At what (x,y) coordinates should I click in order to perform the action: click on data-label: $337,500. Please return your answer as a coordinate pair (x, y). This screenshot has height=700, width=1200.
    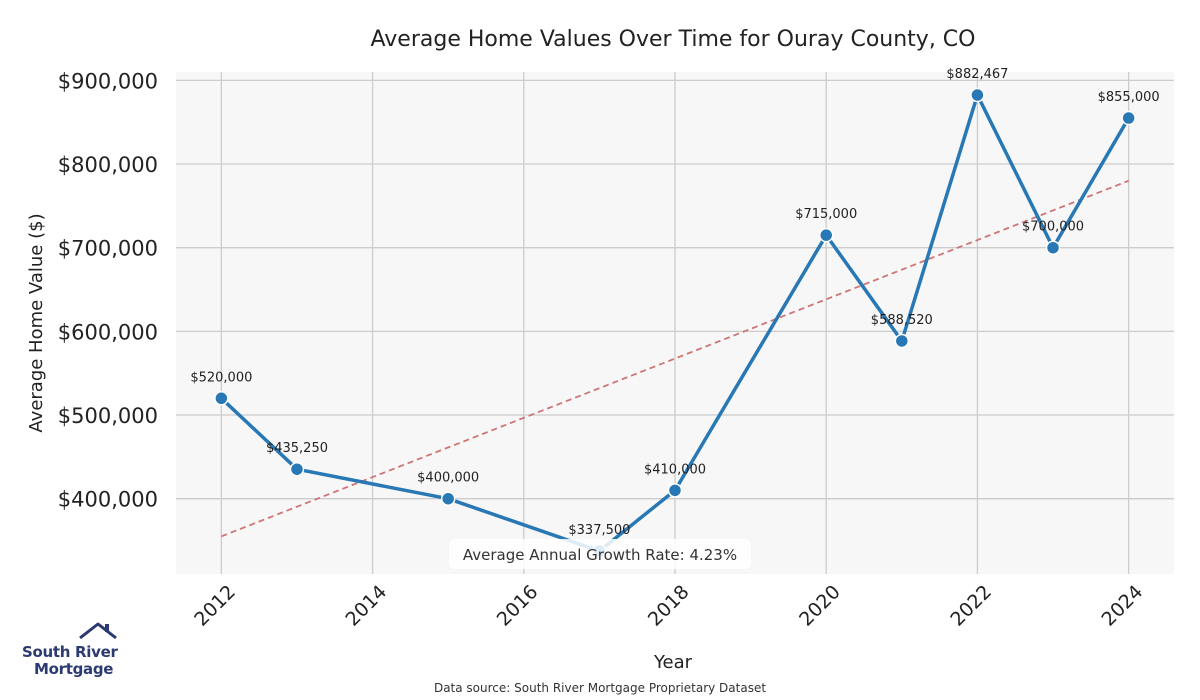
    Looking at the image, I should click on (599, 530).